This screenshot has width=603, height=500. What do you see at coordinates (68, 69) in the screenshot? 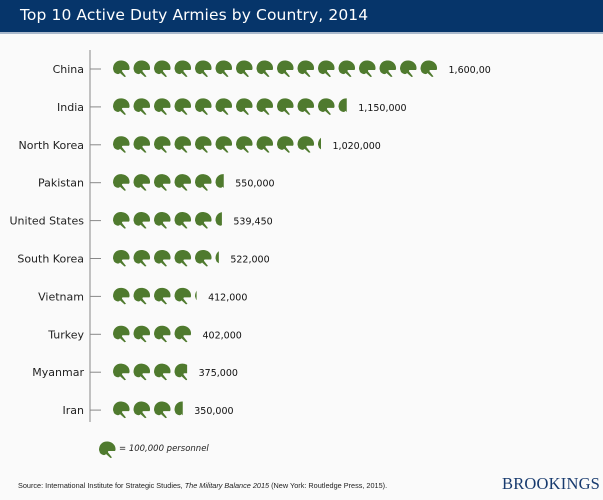
I see `category-label: China` at bounding box center [68, 69].